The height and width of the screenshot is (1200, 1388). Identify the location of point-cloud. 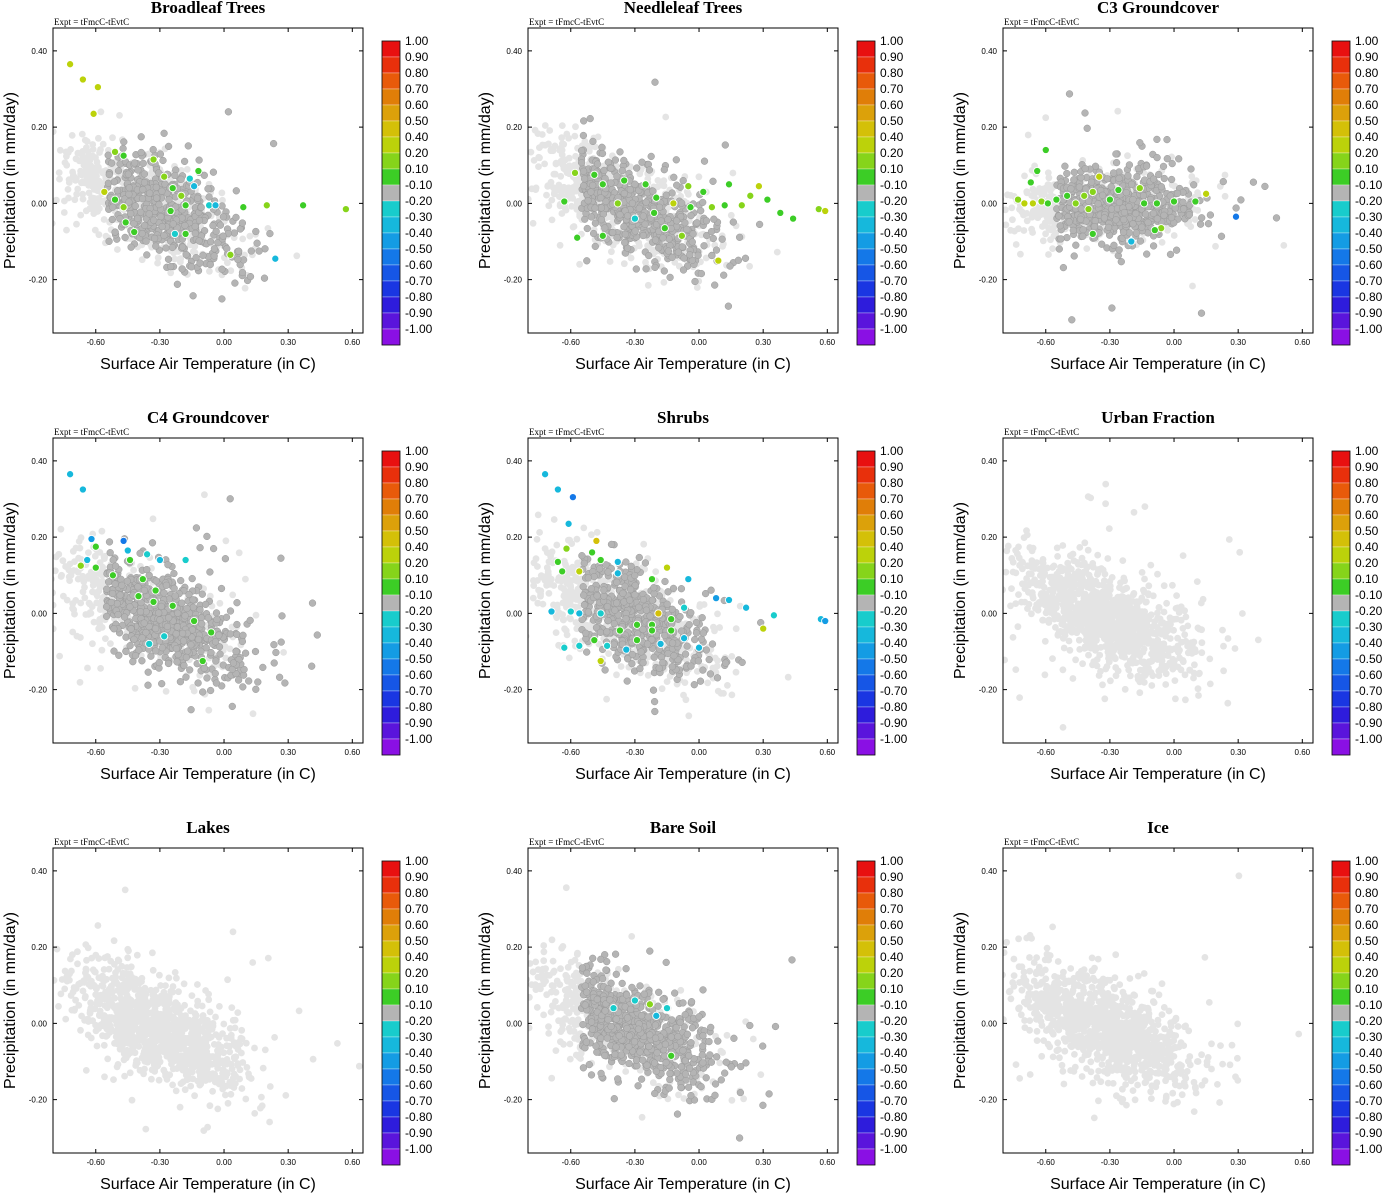
(679, 595).